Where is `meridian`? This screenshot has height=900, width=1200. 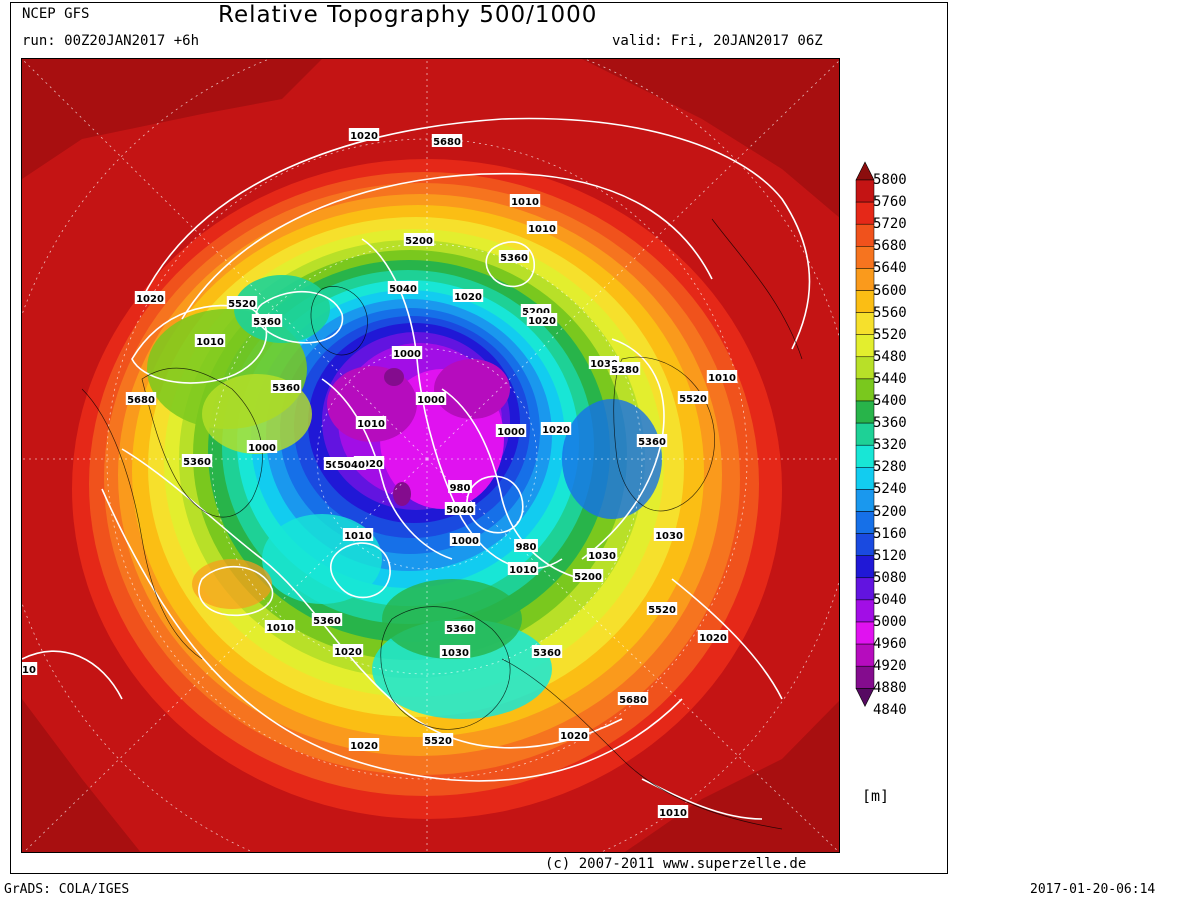 meridian is located at coordinates (225, 655).